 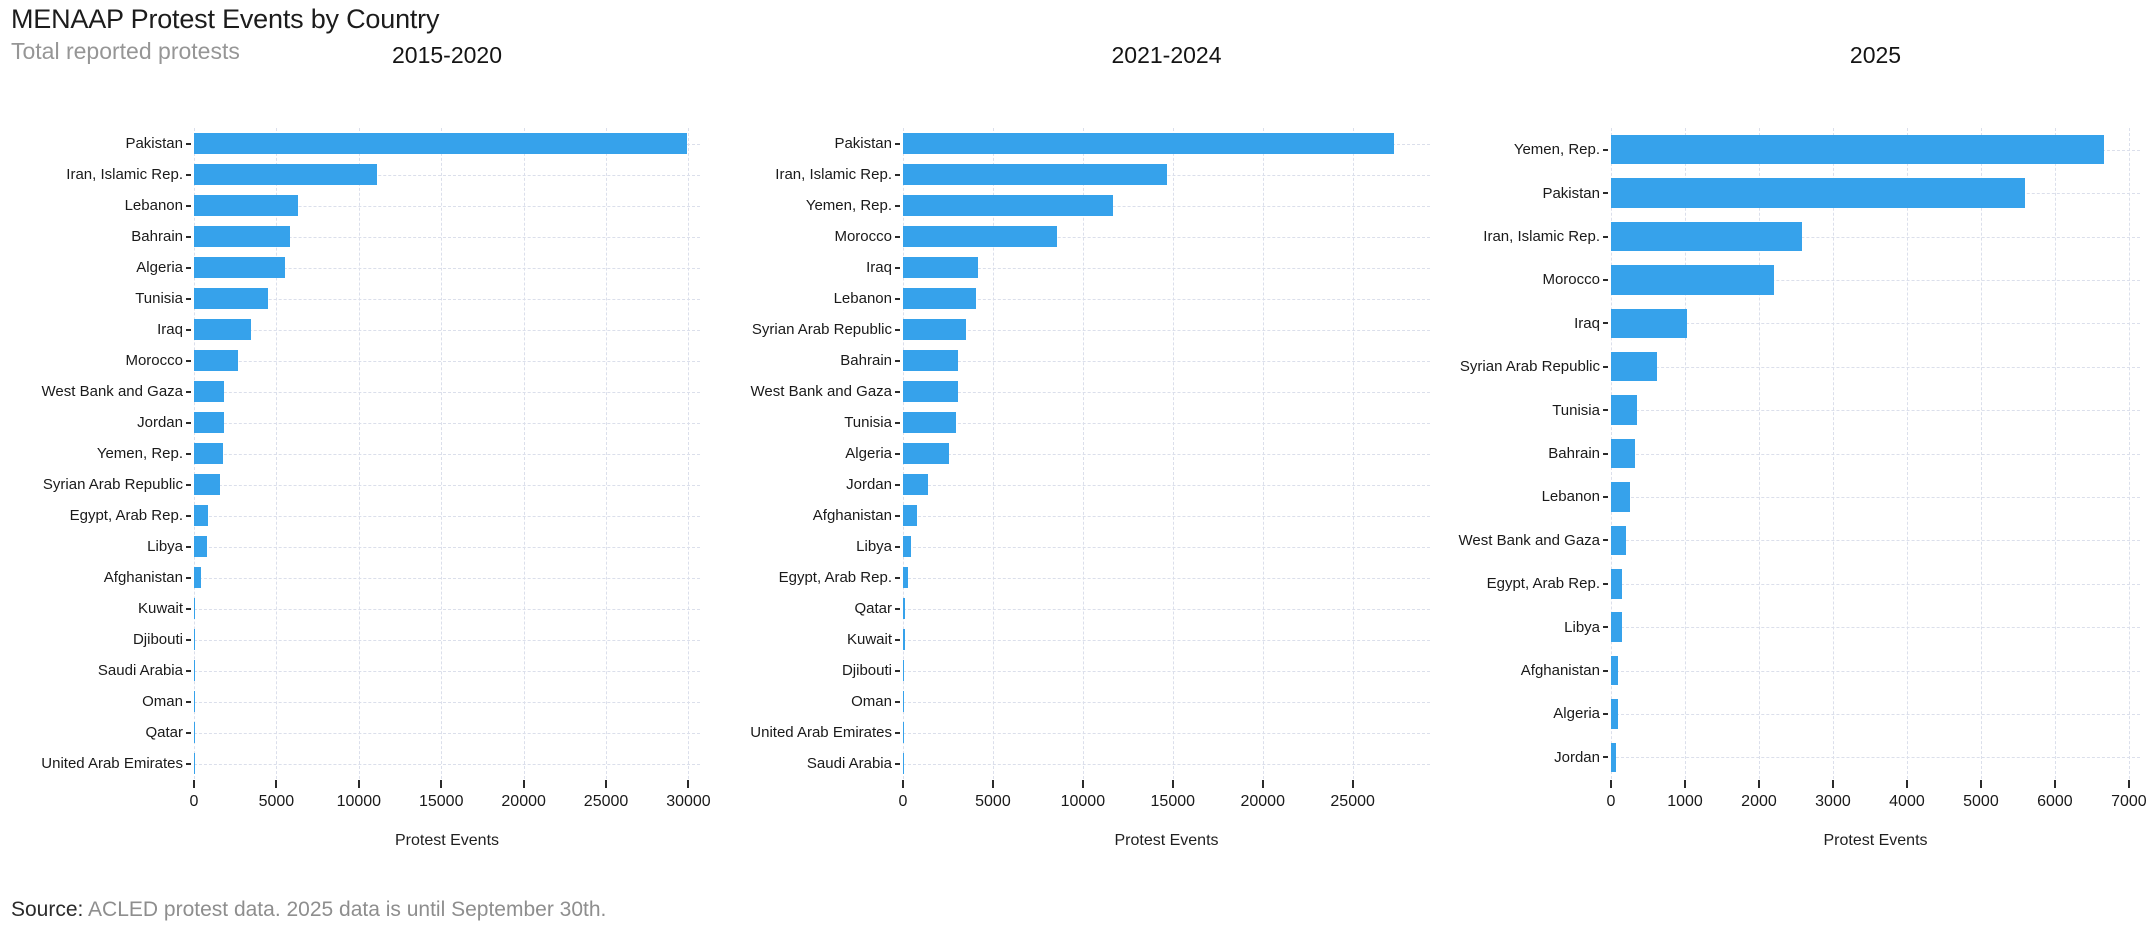 What do you see at coordinates (688, 801) in the screenshot?
I see `x-tick-label: 30000` at bounding box center [688, 801].